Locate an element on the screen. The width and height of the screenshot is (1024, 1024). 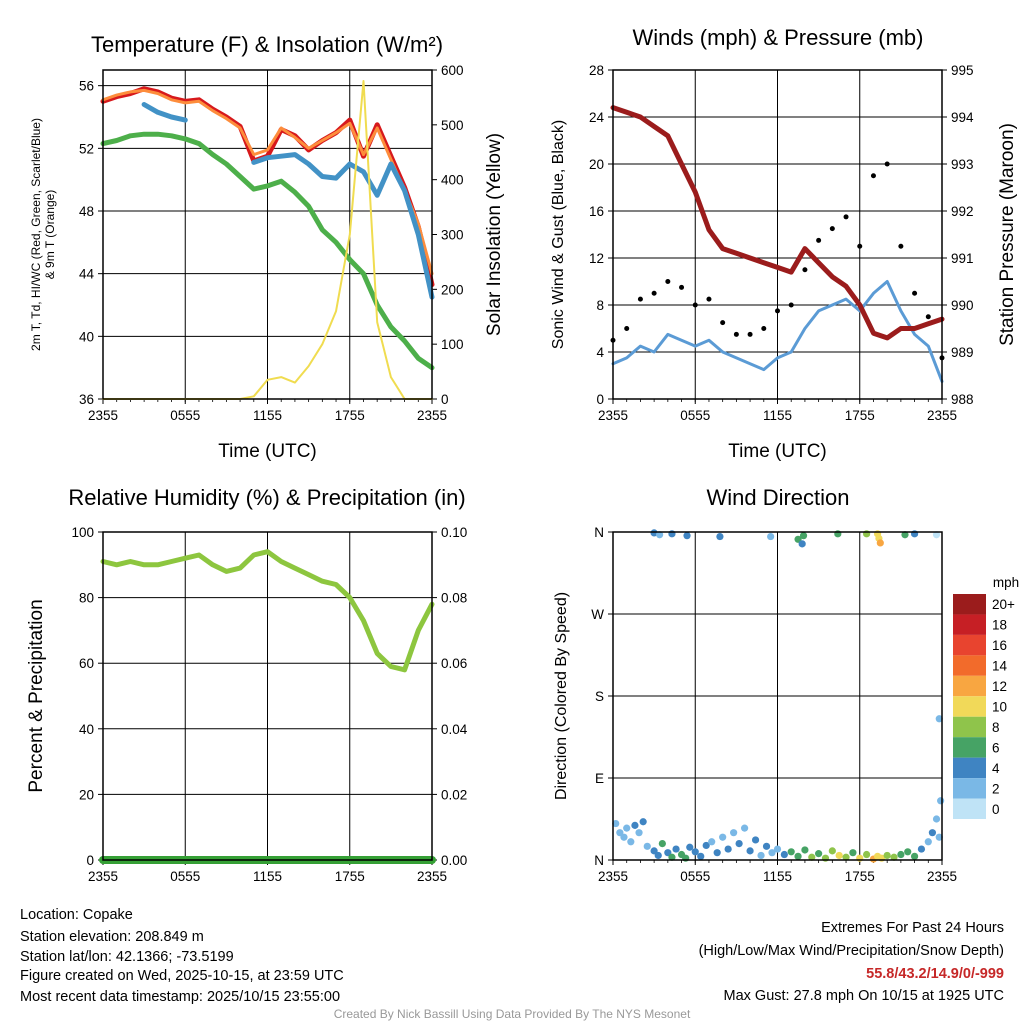
p4-ytick-label: N is located at coordinates (599, 860).